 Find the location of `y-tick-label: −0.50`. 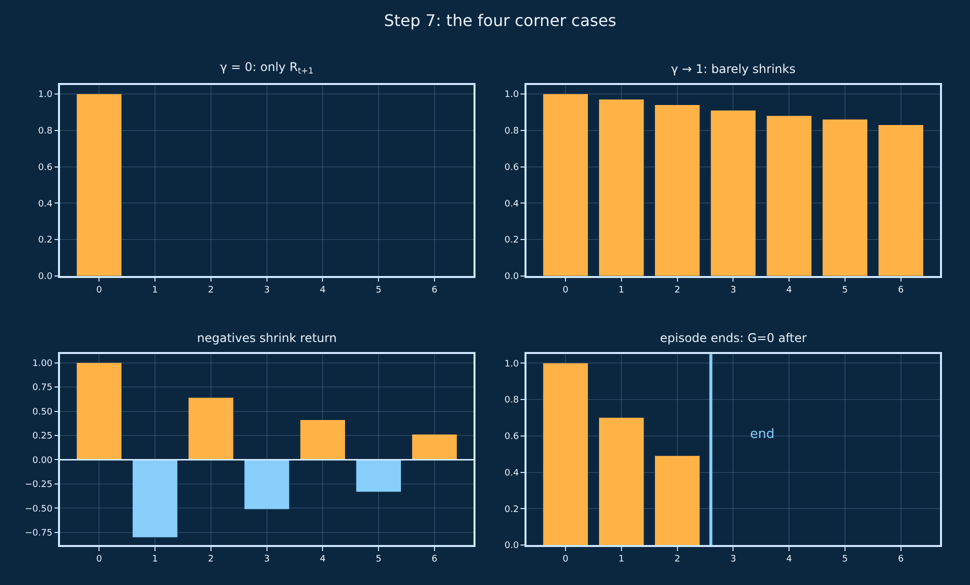

y-tick-label: −0.50 is located at coordinates (38, 509).